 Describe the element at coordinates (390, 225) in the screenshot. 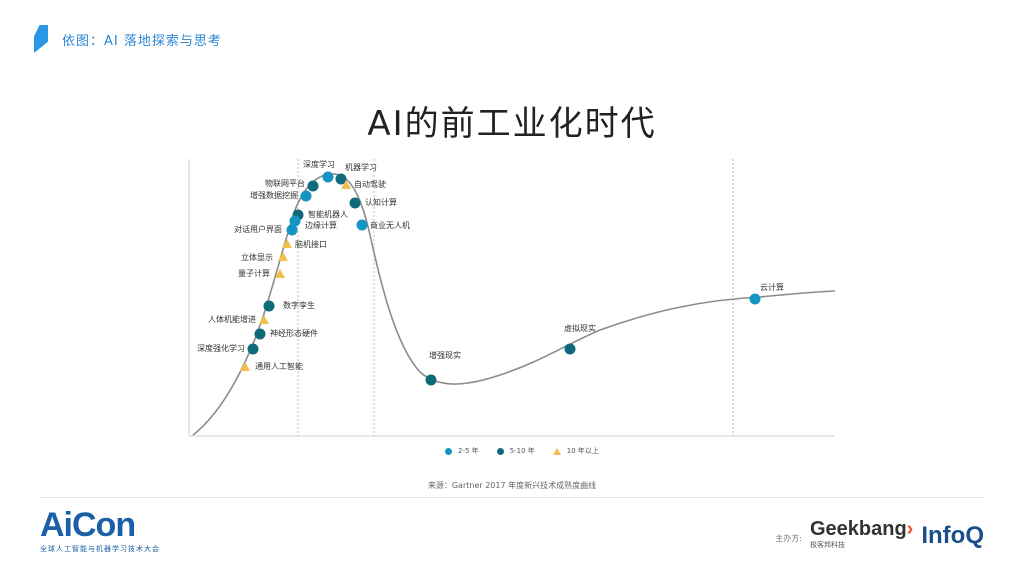

I see `point-label: 商业无人机` at that location.